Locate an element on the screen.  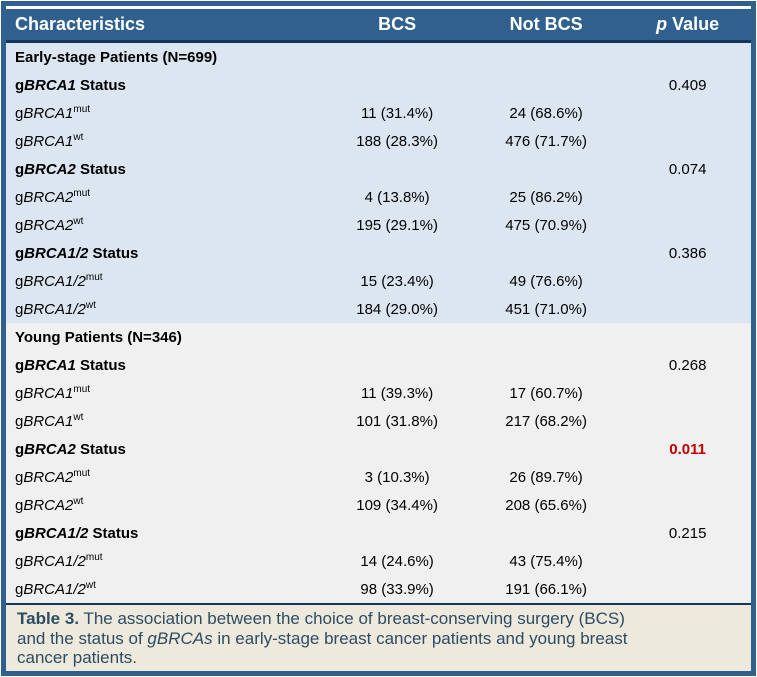
data-row: gBRCA1/2wt 184 (29.0%) 451 (71.0%) is located at coordinates (378, 309).